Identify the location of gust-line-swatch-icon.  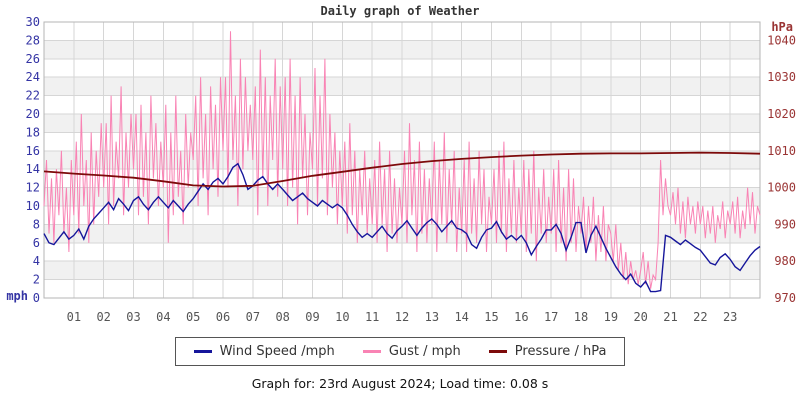
(371, 351).